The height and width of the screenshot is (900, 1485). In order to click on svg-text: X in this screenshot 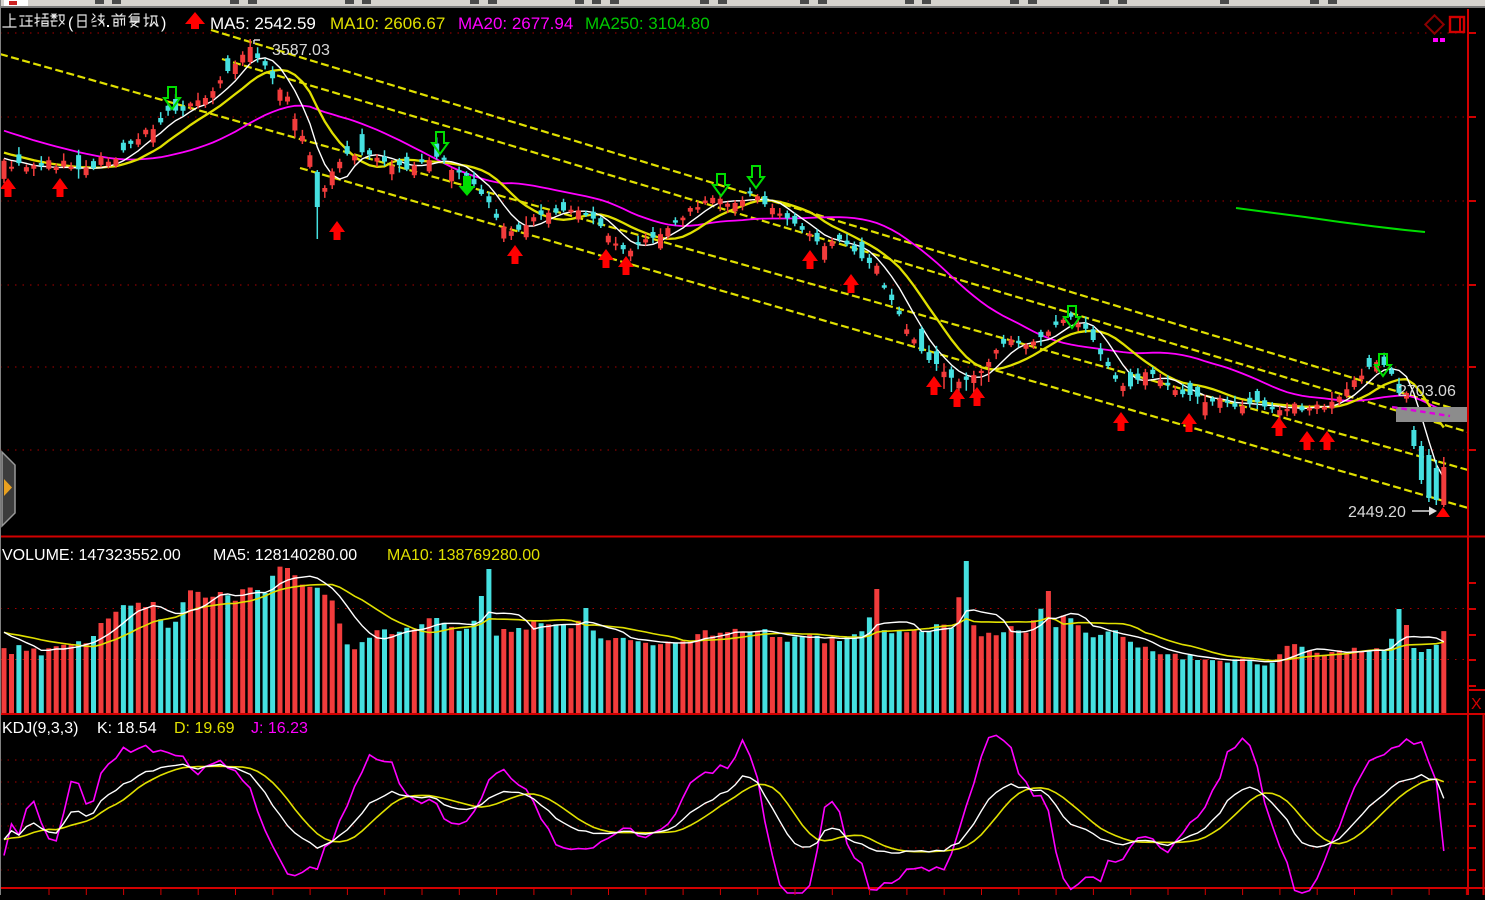, I will do `click(1476, 704)`.